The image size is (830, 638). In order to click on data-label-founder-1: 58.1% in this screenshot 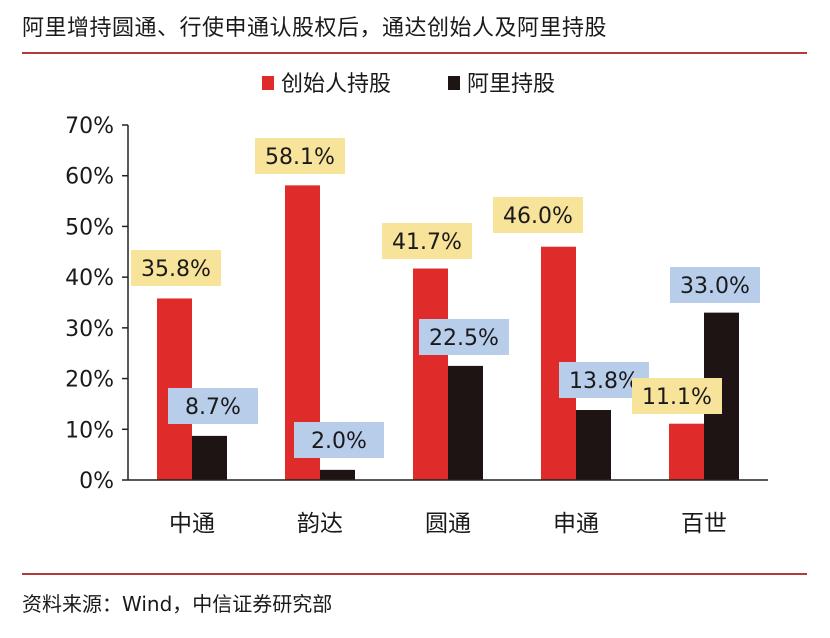, I will do `click(300, 157)`.